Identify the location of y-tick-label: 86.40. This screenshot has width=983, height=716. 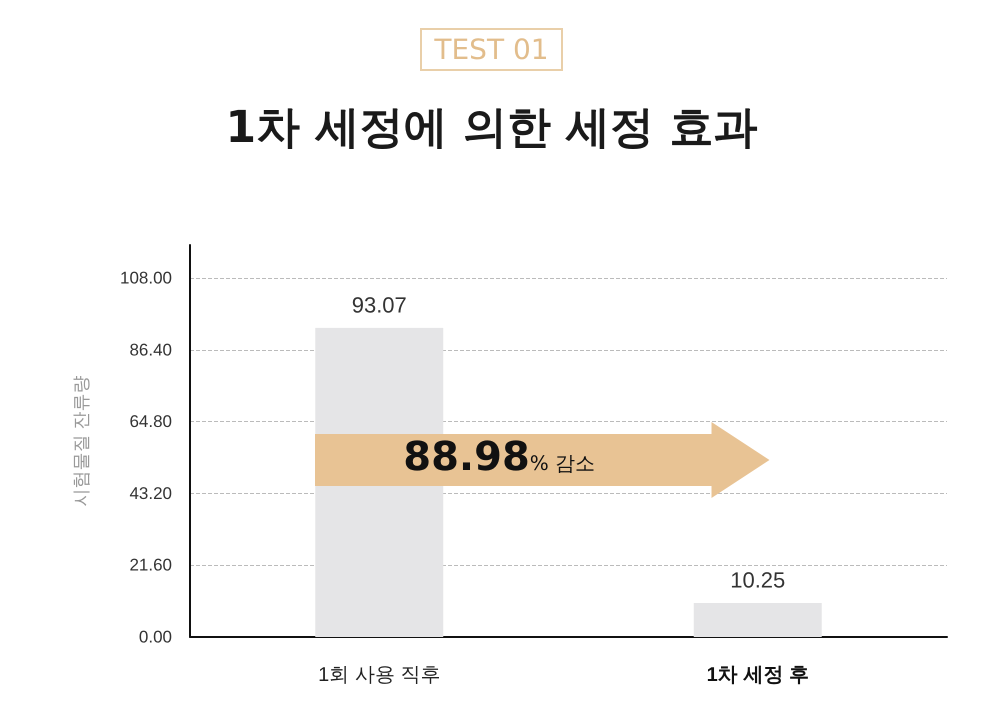
(150, 350).